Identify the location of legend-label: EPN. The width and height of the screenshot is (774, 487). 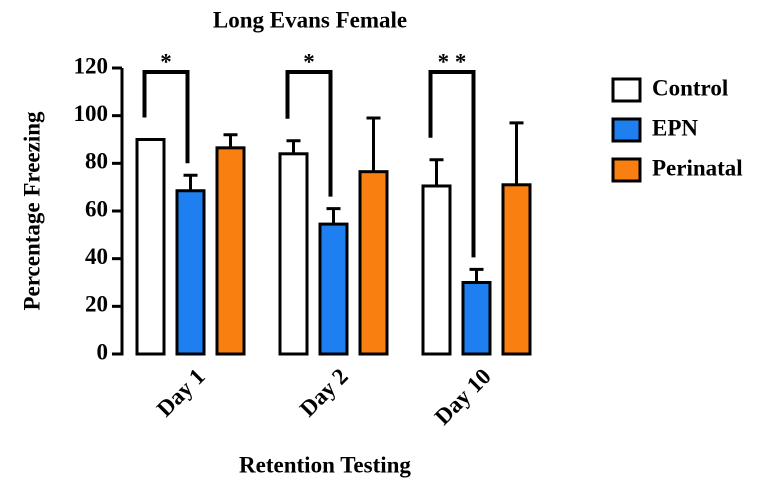
(675, 127).